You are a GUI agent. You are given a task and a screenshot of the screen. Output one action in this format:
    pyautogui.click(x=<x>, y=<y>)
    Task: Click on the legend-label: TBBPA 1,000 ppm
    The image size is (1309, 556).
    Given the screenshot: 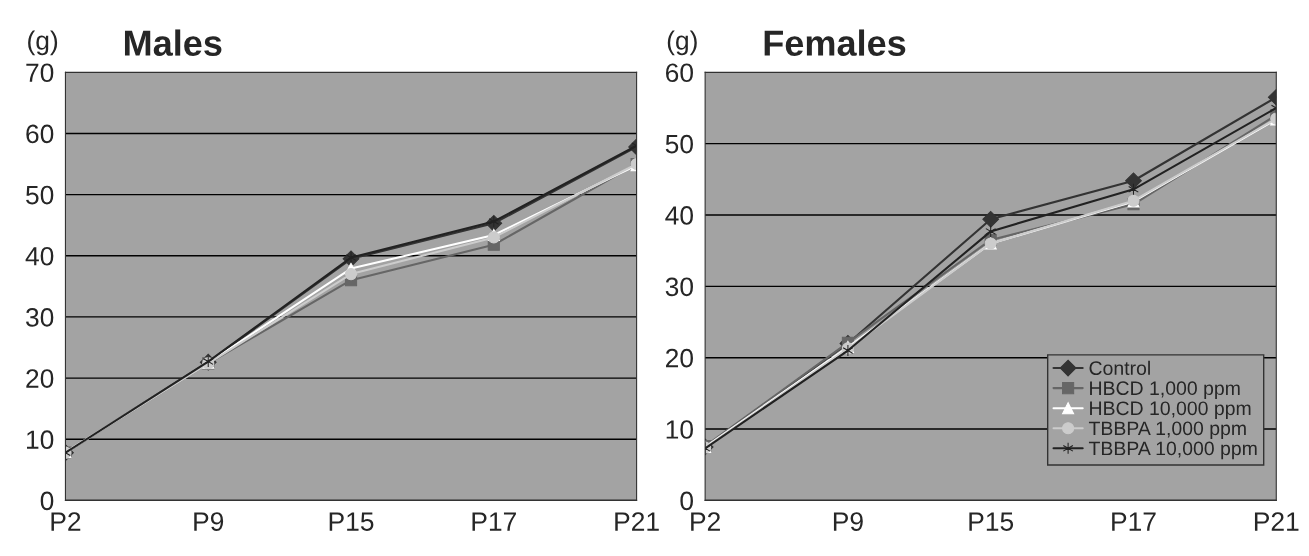 What is the action you would take?
    pyautogui.click(x=1167, y=430)
    